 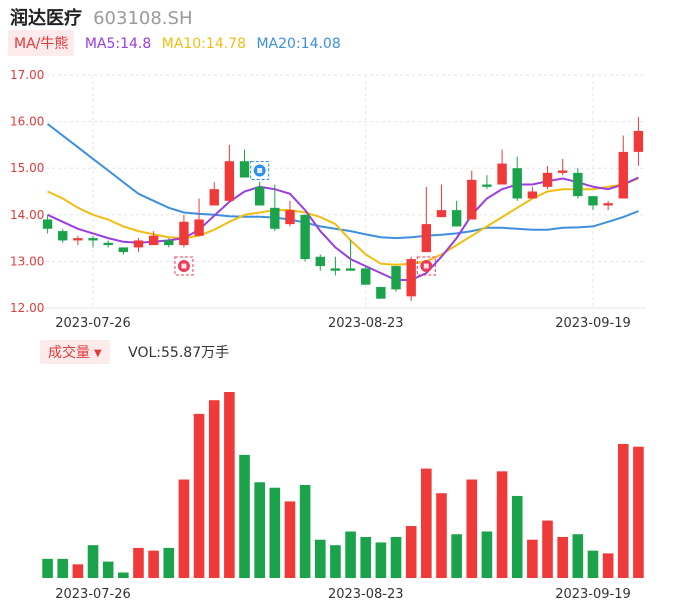 I want to click on x-tick-label: 2023-07-26, so click(x=93, y=323).